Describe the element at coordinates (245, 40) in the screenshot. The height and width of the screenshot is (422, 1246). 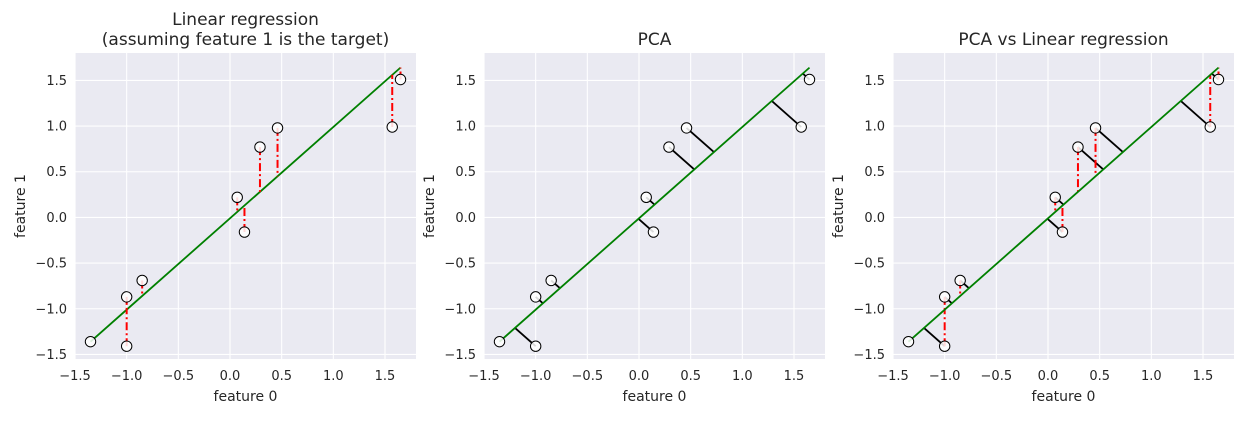
I see `panel-title: (assuming feature 1 is the target)` at that location.